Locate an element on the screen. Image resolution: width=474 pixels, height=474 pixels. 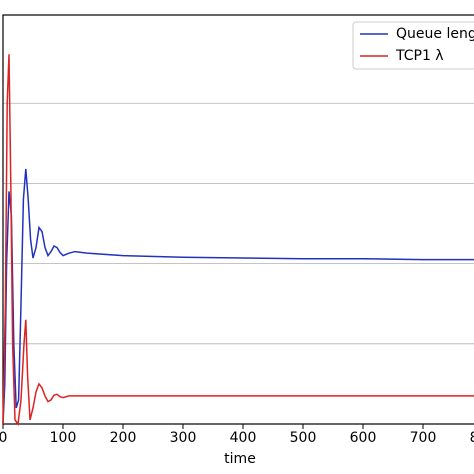
x-tick-label: 400 is located at coordinates (243, 438).